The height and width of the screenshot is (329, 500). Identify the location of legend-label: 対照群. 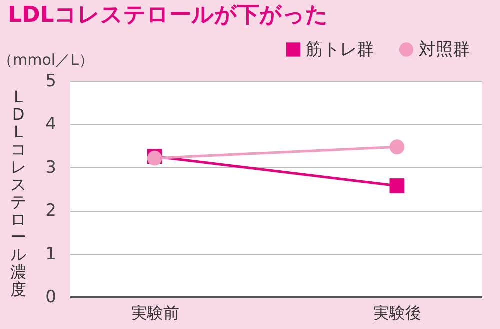
(444, 50).